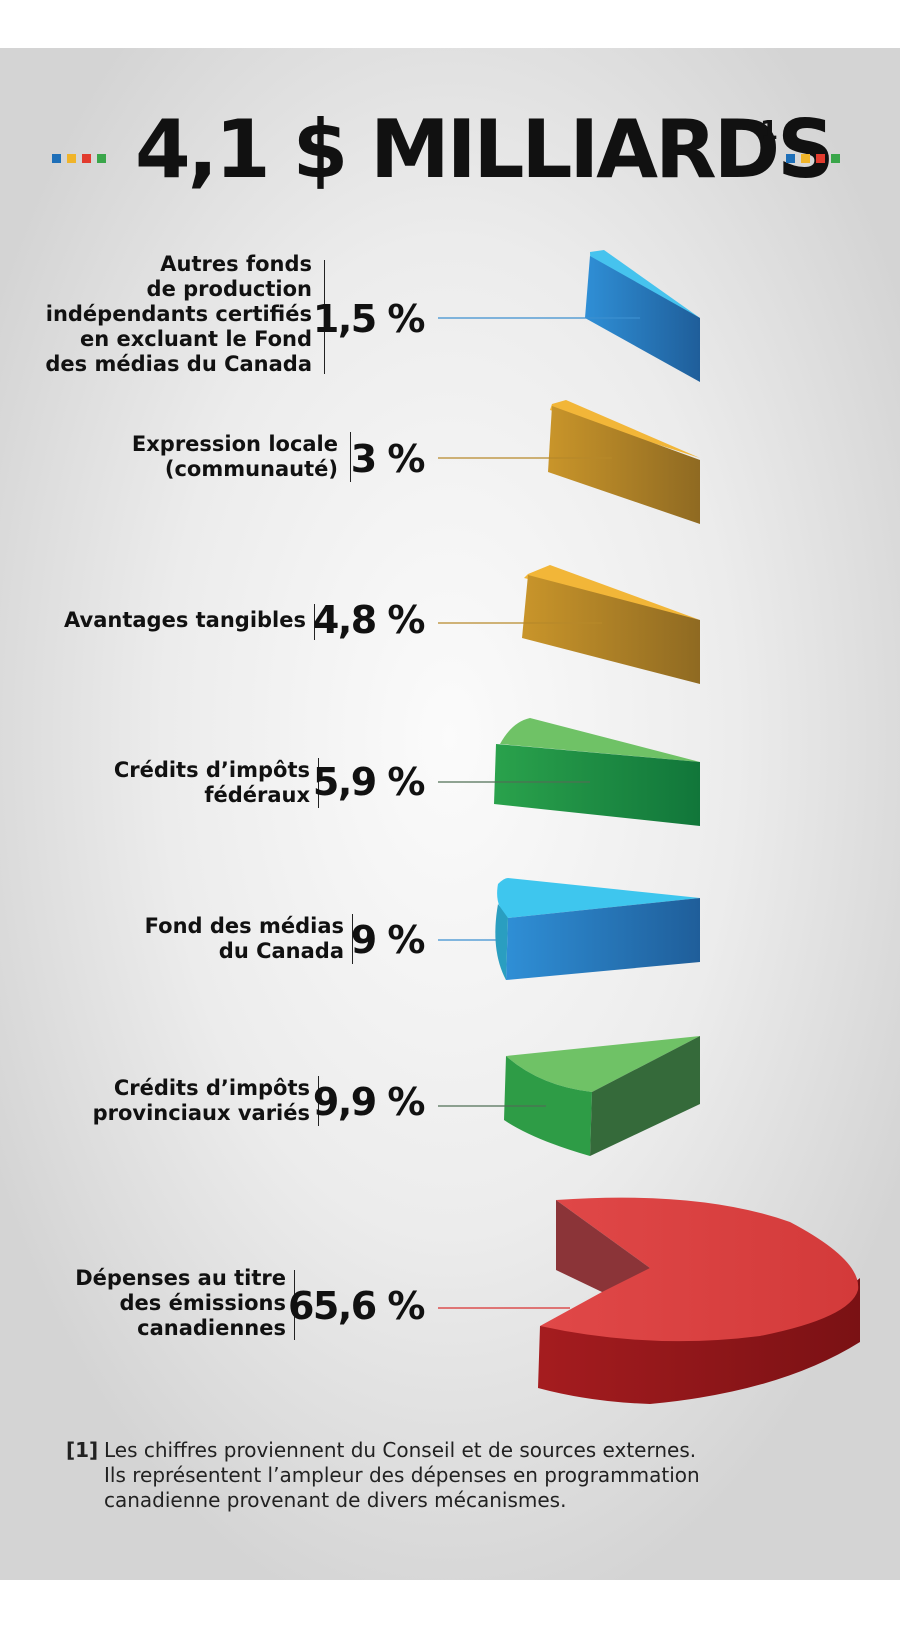  Describe the element at coordinates (388, 459) in the screenshot. I see `slice-value: 3 %` at that location.